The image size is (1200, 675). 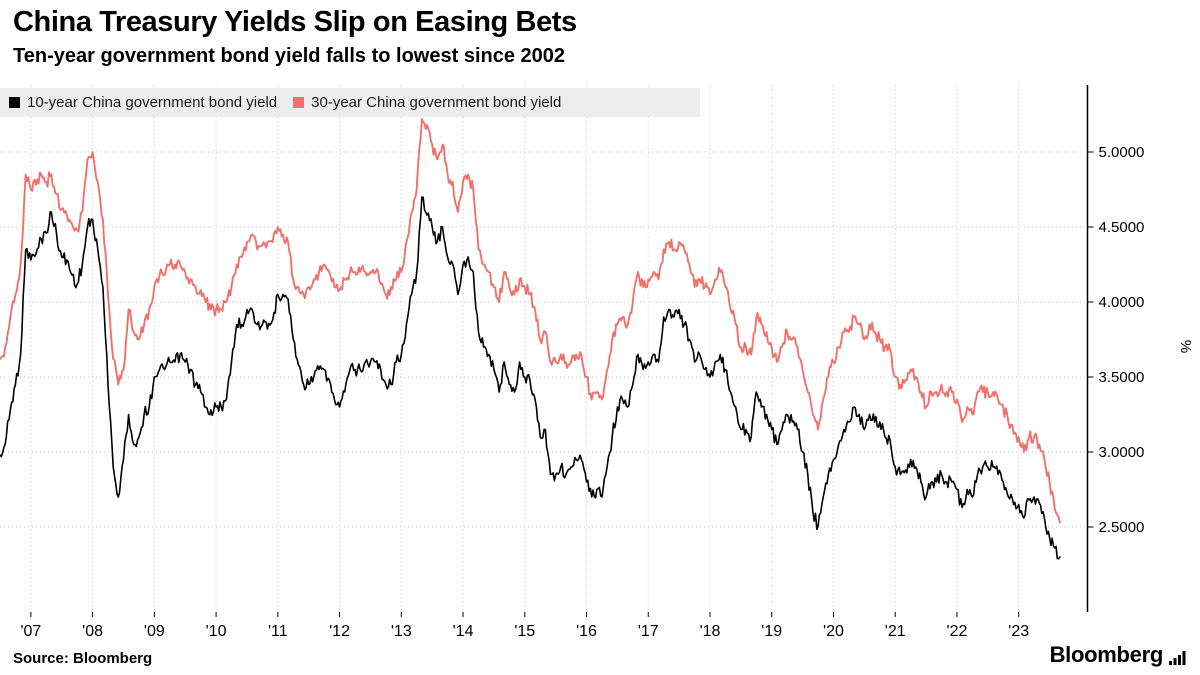 What do you see at coordinates (152, 102) in the screenshot?
I see `legend-label-10y: 10-year China government bond yield` at bounding box center [152, 102].